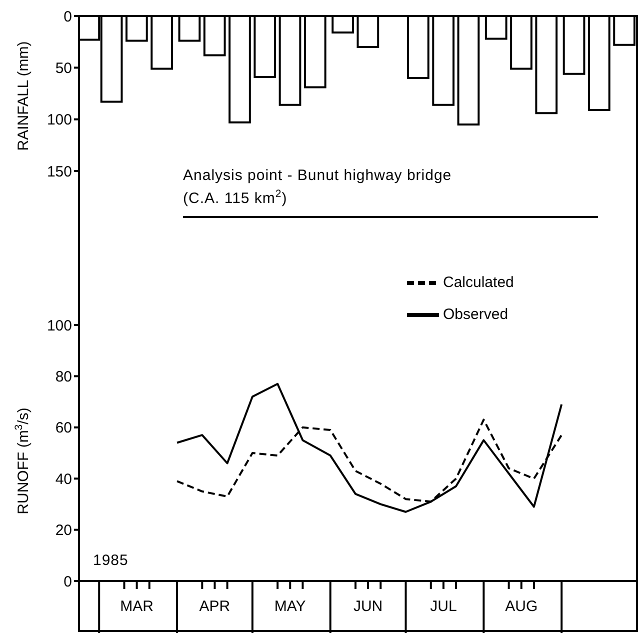 Image resolution: width=642 pixels, height=638 pixels. I want to click on x-tick-label: JUL, so click(443, 606).